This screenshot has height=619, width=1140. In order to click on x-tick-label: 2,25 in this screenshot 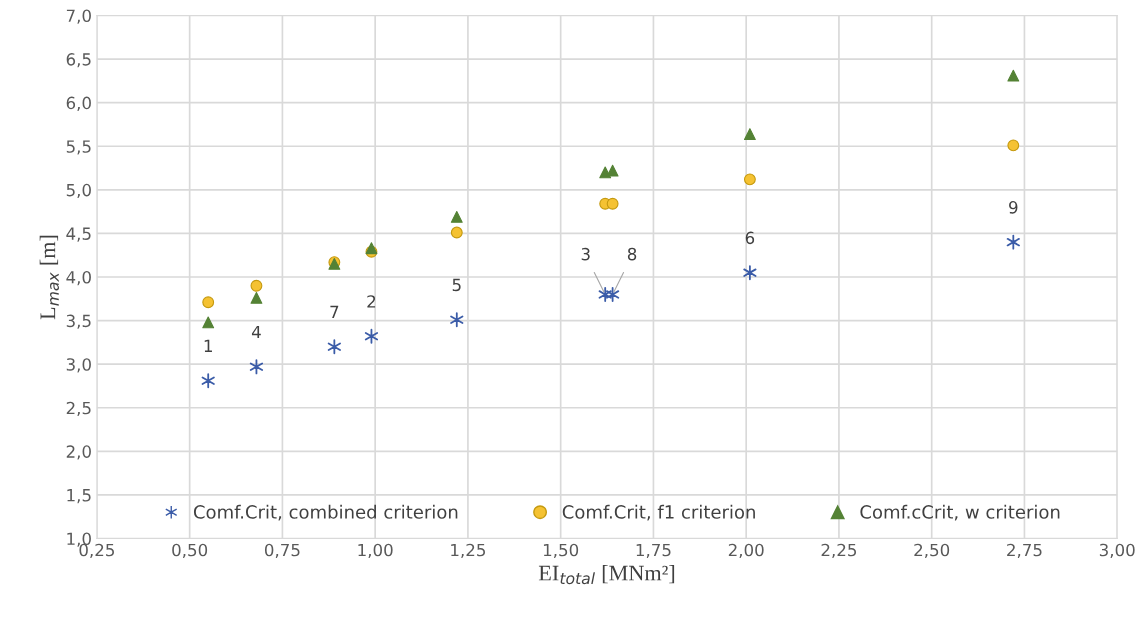, I will do `click(839, 550)`.